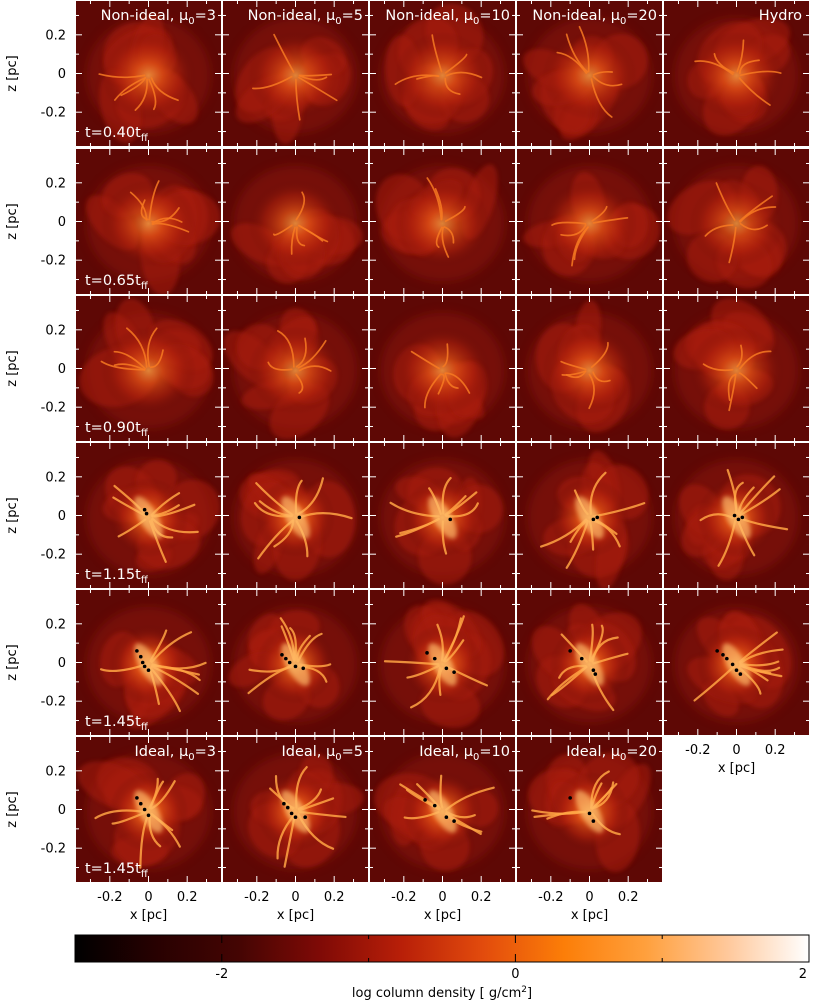 This screenshot has height=1001, width=814. What do you see at coordinates (589, 73) in the screenshot?
I see `density-panel: Non-ideal, μ0=20` at bounding box center [589, 73].